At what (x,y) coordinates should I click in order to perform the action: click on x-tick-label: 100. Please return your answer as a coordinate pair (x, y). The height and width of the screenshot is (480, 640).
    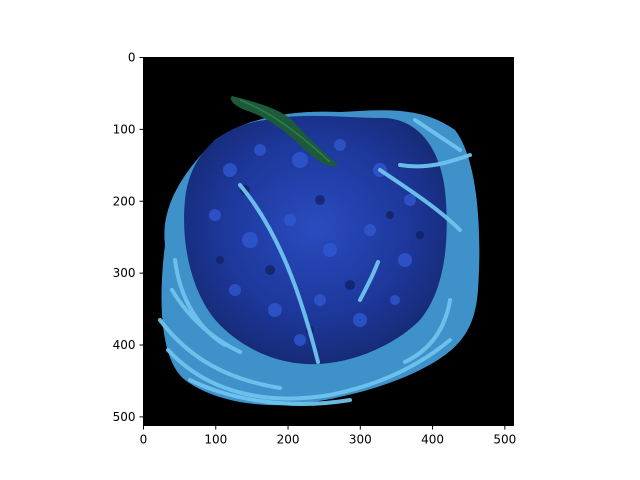
    Looking at the image, I should click on (215, 440).